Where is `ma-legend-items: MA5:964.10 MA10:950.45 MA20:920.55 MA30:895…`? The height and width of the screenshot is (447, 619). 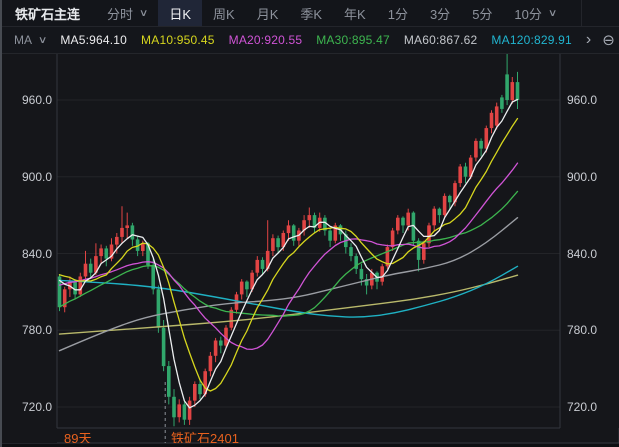
ma-legend-items: MA5:964.10 MA10:950.45 MA20:920.55 MA30:895… is located at coordinates (323, 40).